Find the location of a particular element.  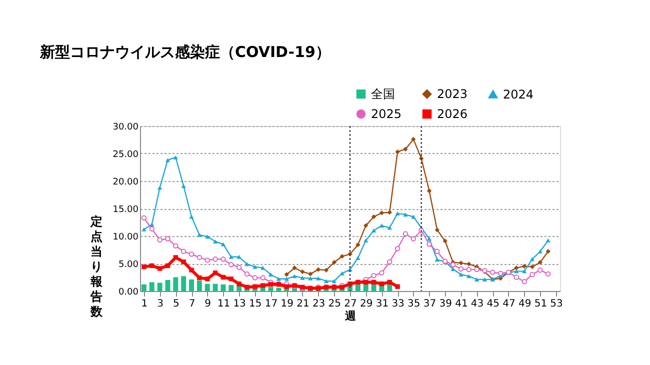

x-tick-label: 49 is located at coordinates (525, 304).